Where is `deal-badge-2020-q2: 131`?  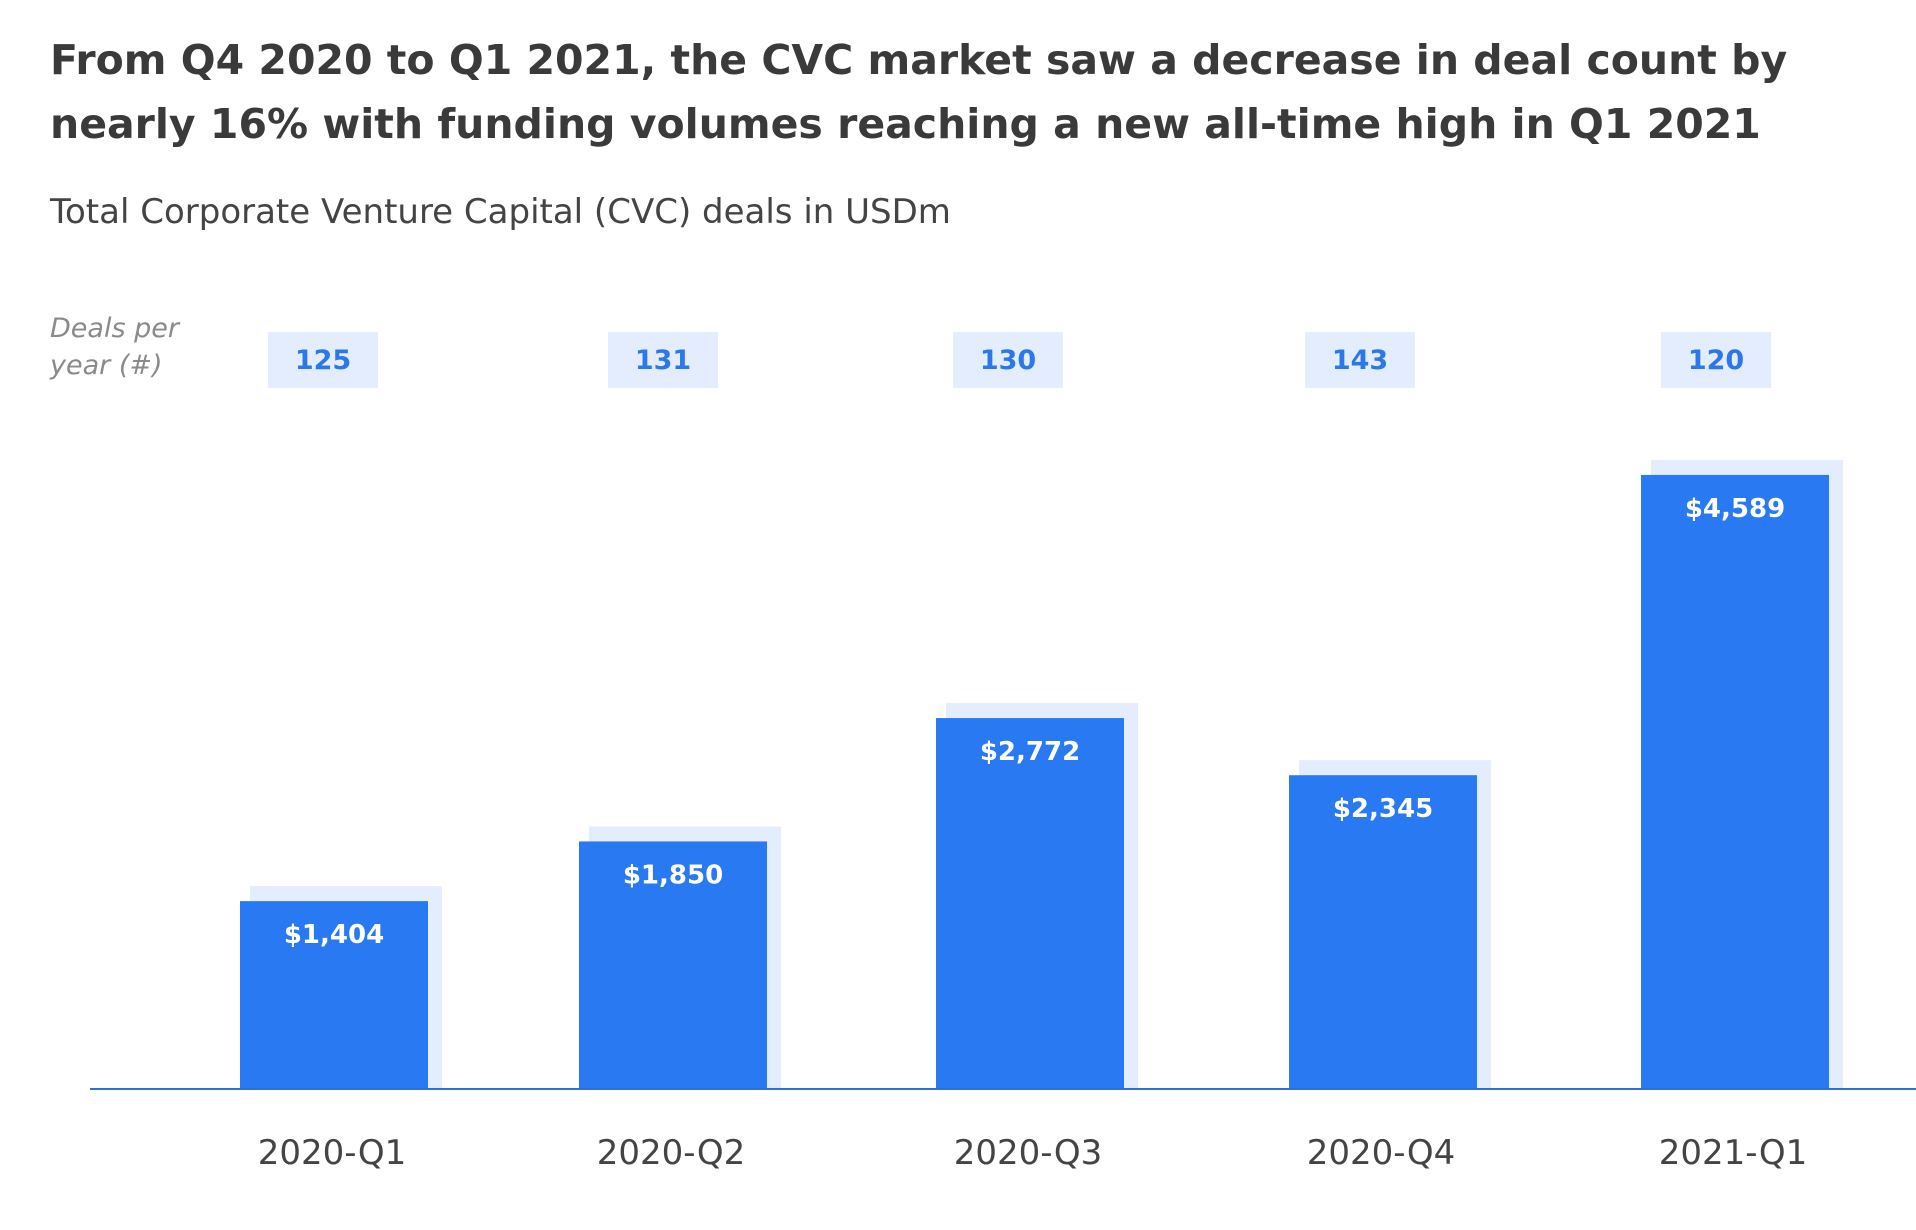
deal-badge-2020-q2: 131 is located at coordinates (663, 360).